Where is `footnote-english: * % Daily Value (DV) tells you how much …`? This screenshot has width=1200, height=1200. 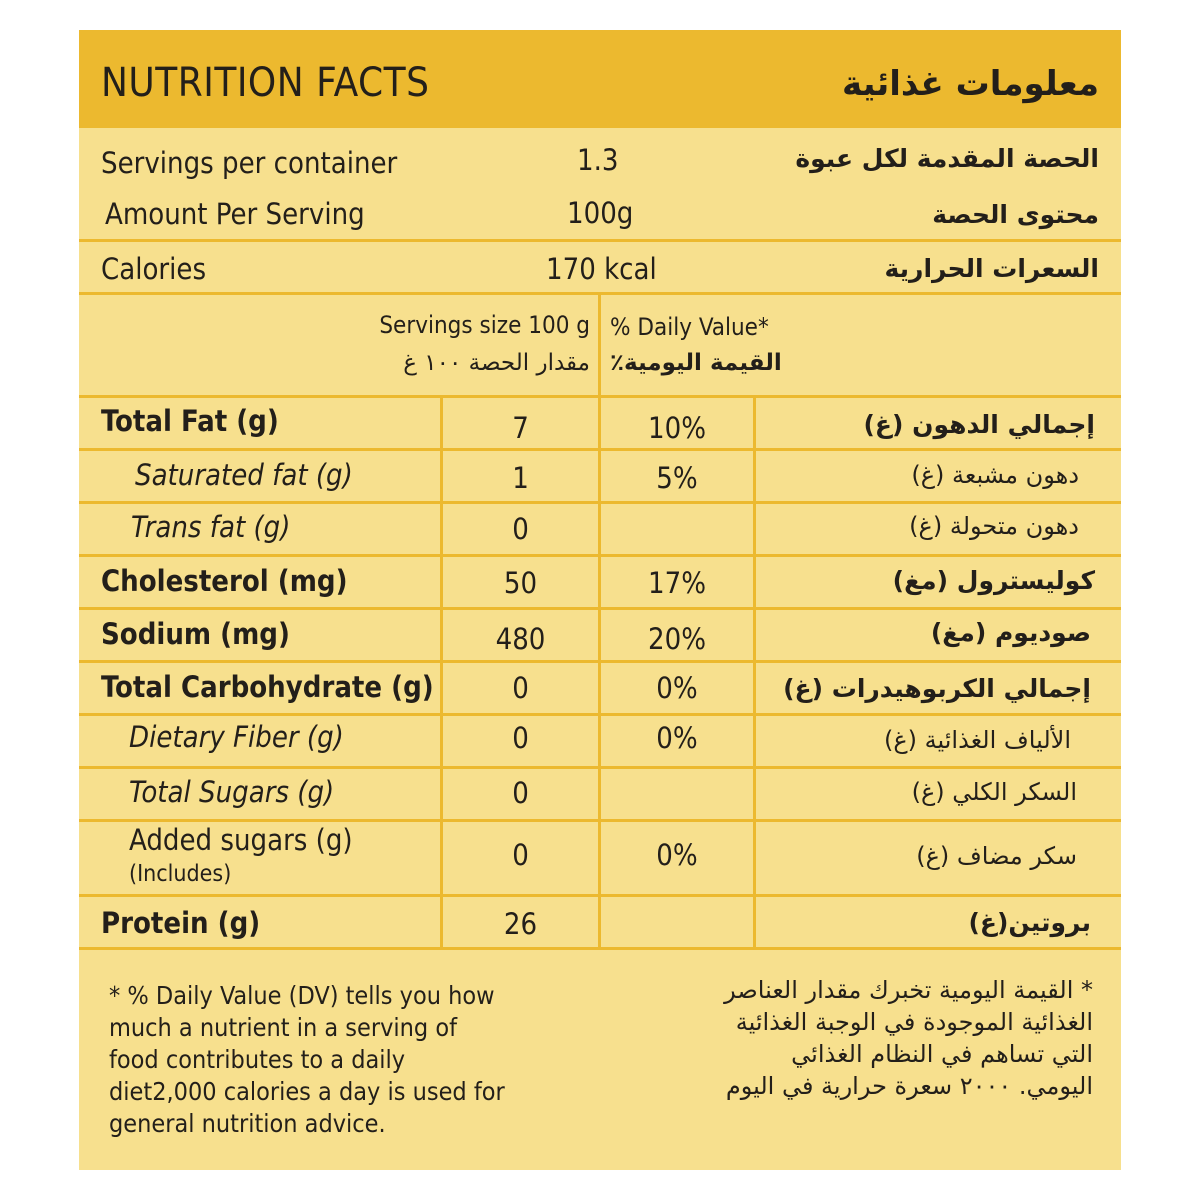 footnote-english: * % Daily Value (DV) tells you how much … is located at coordinates (307, 1059).